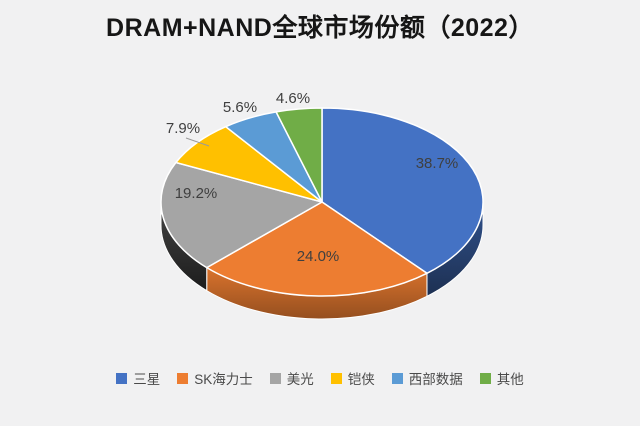  What do you see at coordinates (435, 379) in the screenshot?
I see `legend-label-western-digital: 西部数据` at bounding box center [435, 379].